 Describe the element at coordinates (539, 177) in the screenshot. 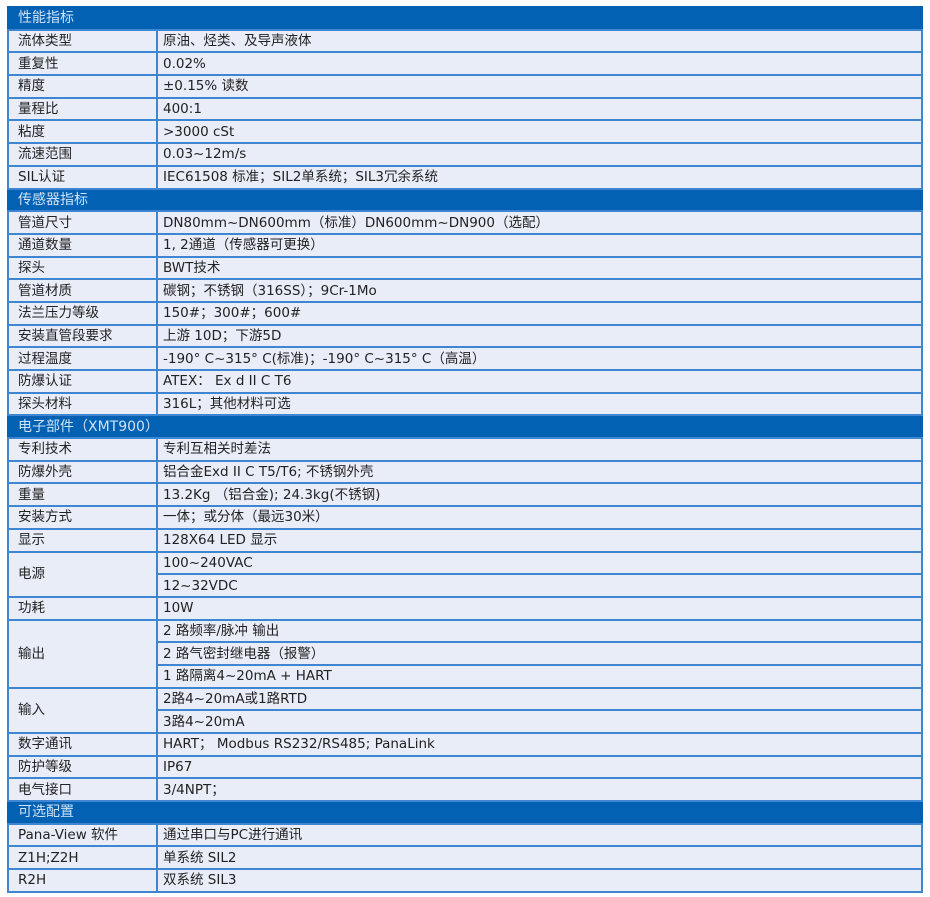

I see `spec-value: IEC61508 标准；SIL2单系统；SIL3冗余系统` at that location.